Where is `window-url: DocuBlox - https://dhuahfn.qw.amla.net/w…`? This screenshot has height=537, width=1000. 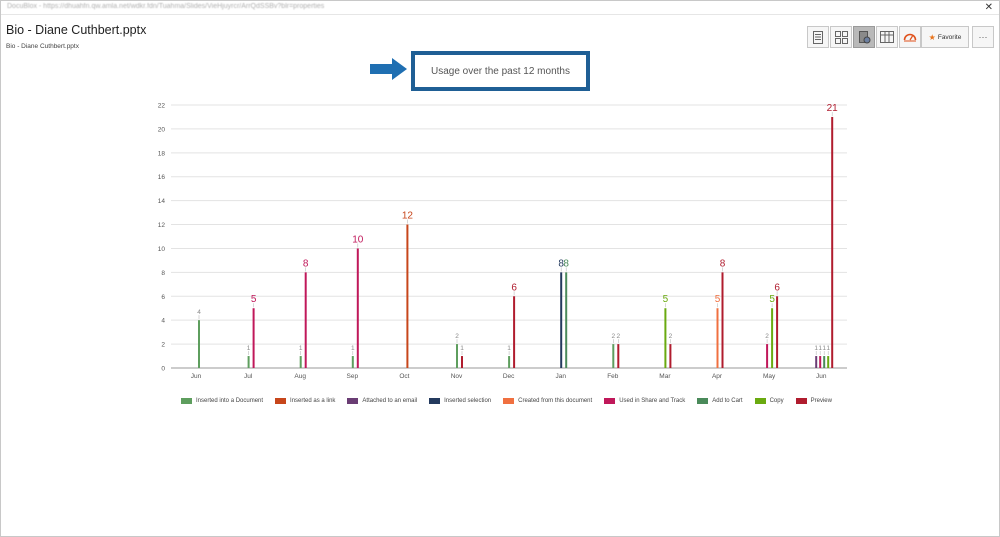
window-url: DocuBlox - https://dhuahfn.qw.amla.net/w… is located at coordinates (166, 6).